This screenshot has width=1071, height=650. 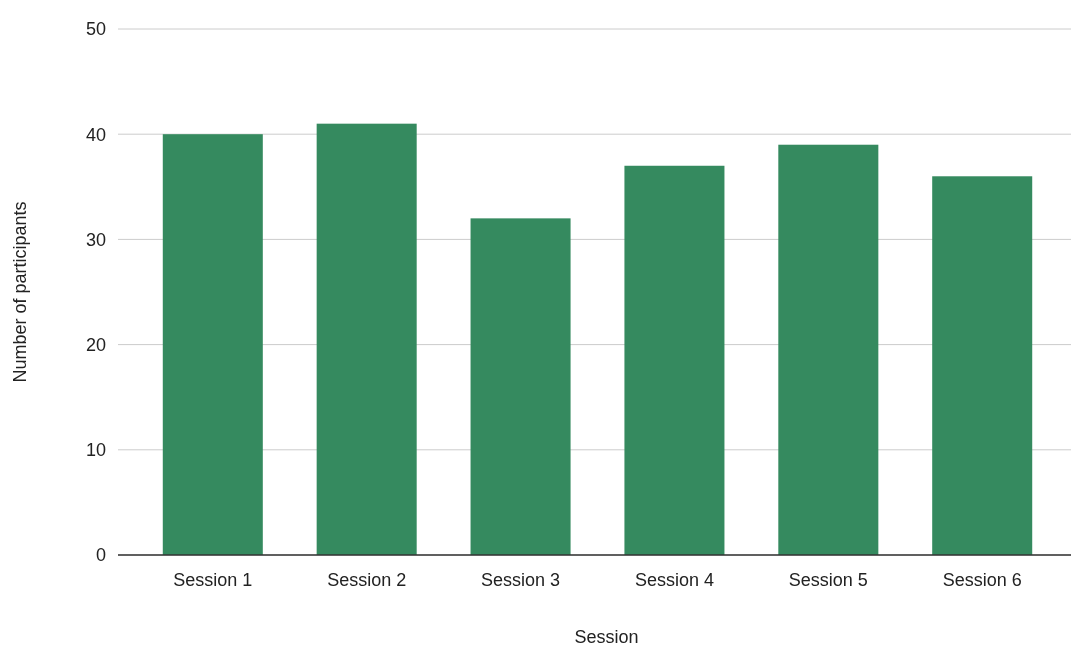 What do you see at coordinates (606, 636) in the screenshot?
I see `x-axis-title: Session` at bounding box center [606, 636].